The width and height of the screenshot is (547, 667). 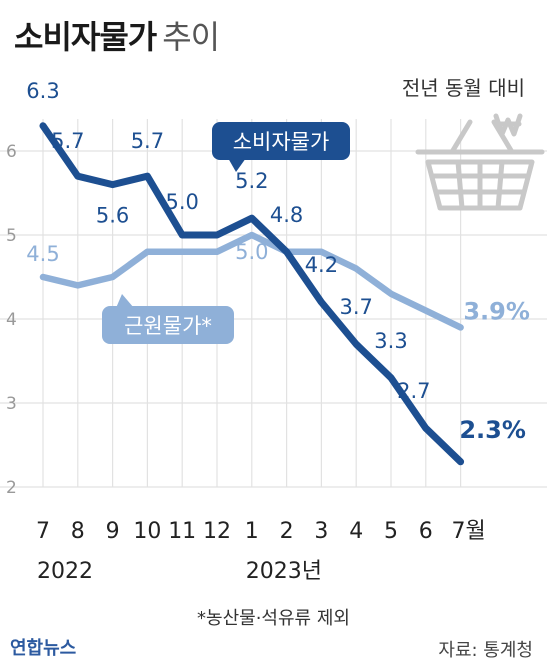 I want to click on x-tick-label: 3, so click(x=321, y=531).